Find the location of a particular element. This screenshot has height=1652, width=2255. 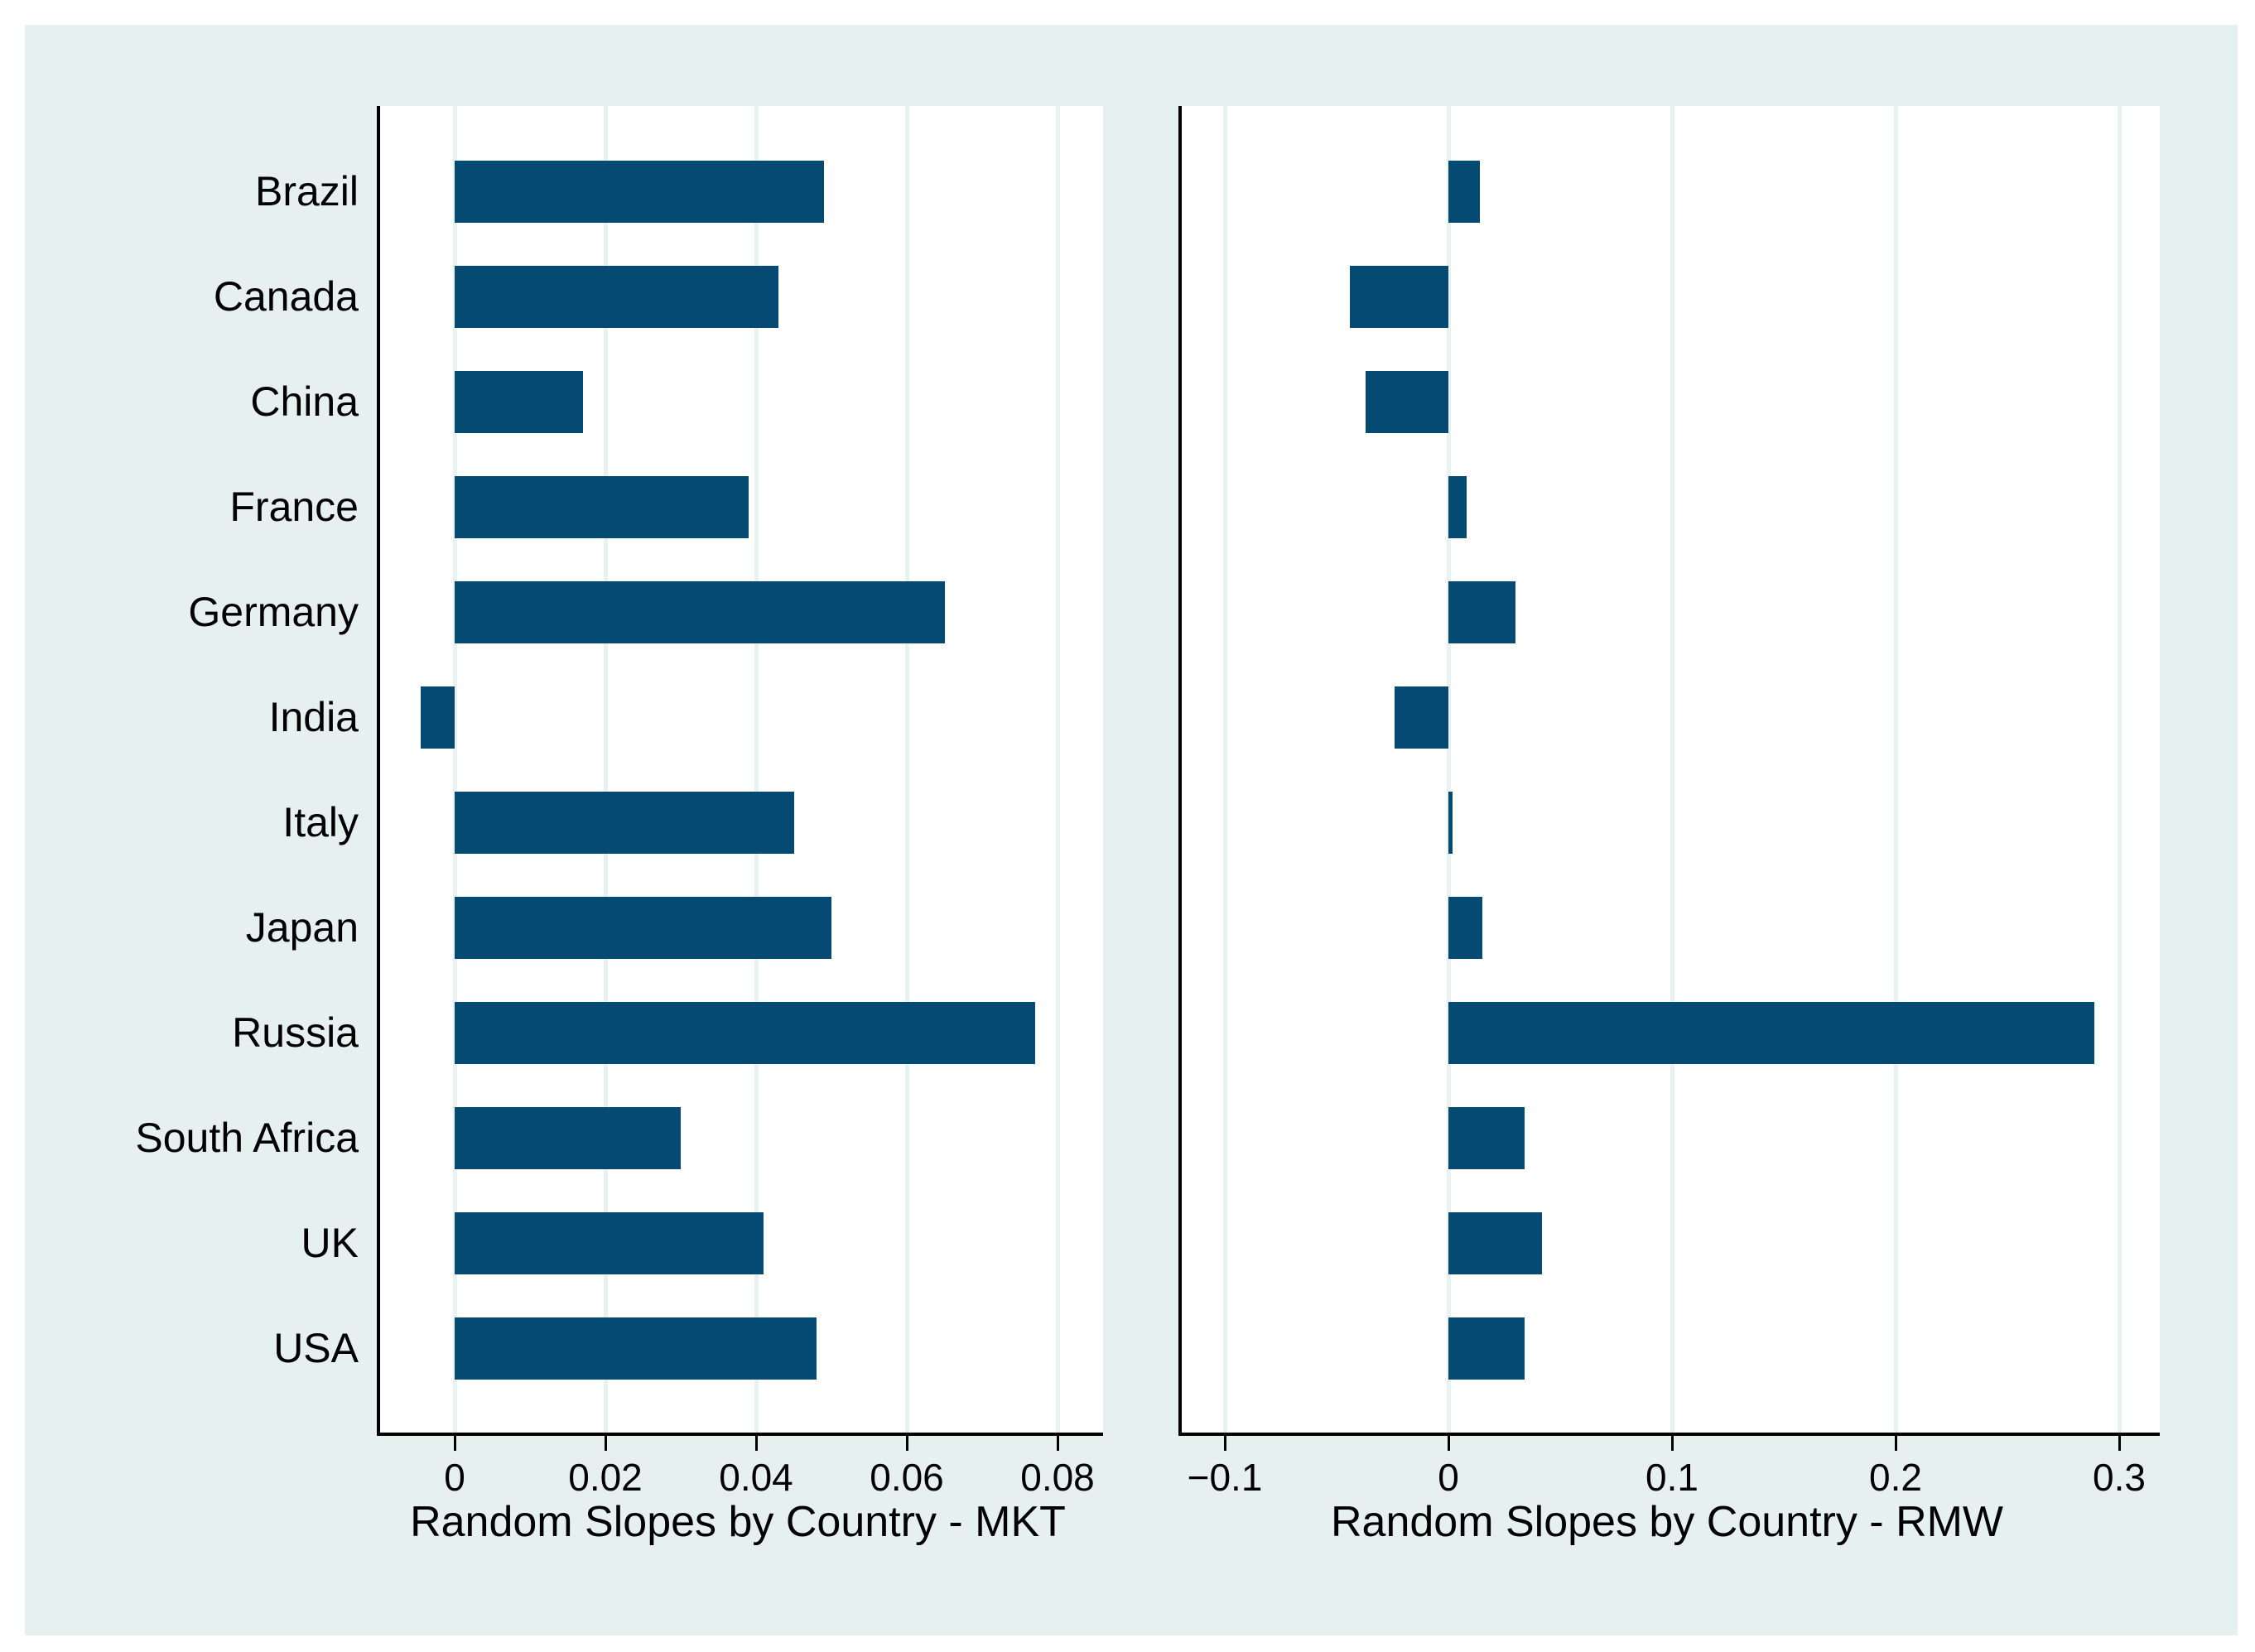

bar-italy-mkt is located at coordinates (624, 822).